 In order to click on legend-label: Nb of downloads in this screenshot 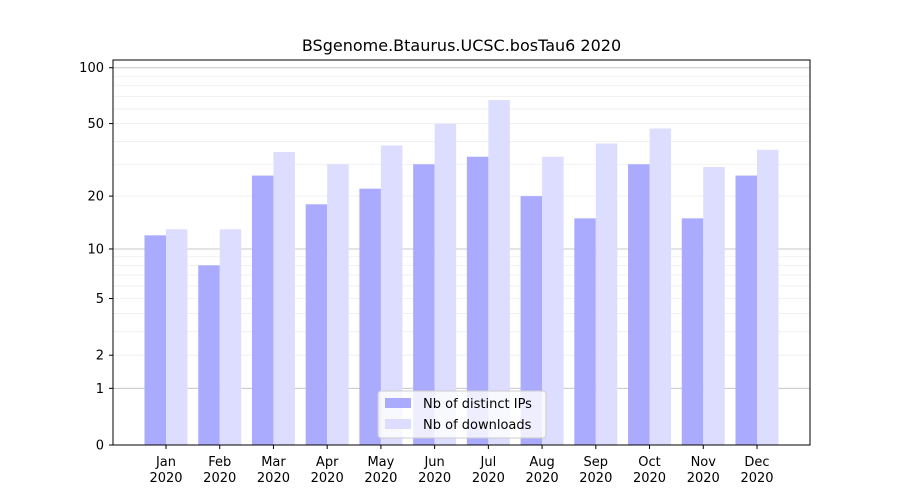, I will do `click(477, 425)`.